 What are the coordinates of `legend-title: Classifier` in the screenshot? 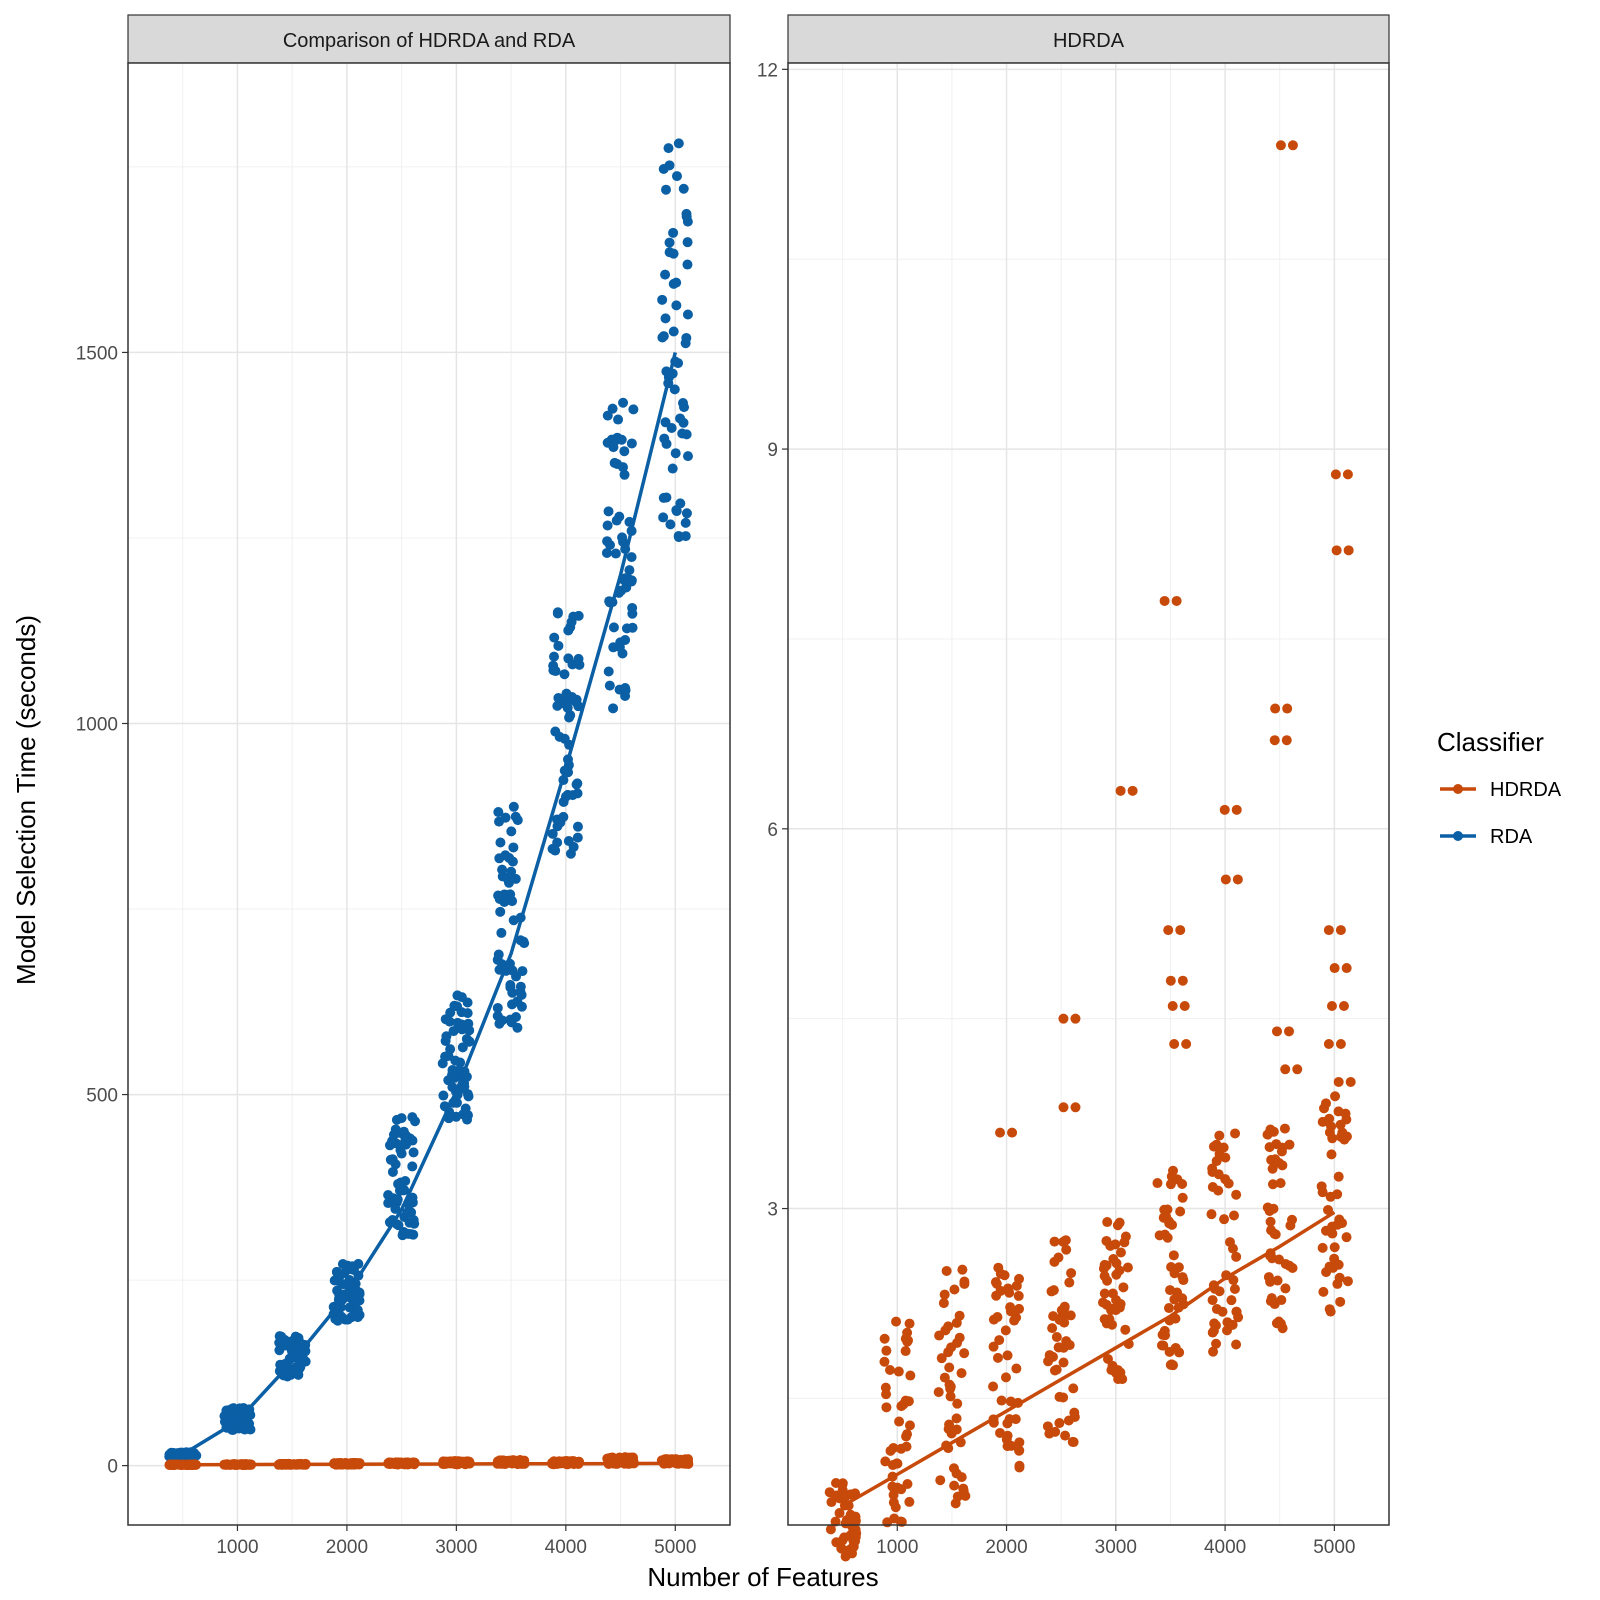 It's located at (1490, 742).